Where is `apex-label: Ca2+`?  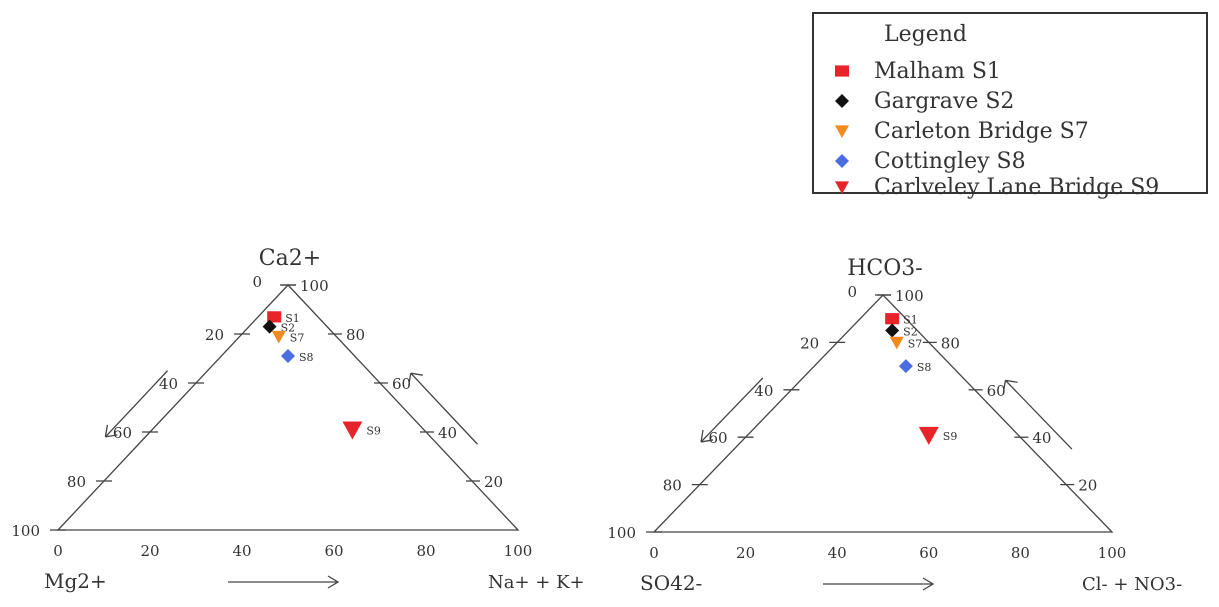 apex-label: Ca2+ is located at coordinates (290, 258).